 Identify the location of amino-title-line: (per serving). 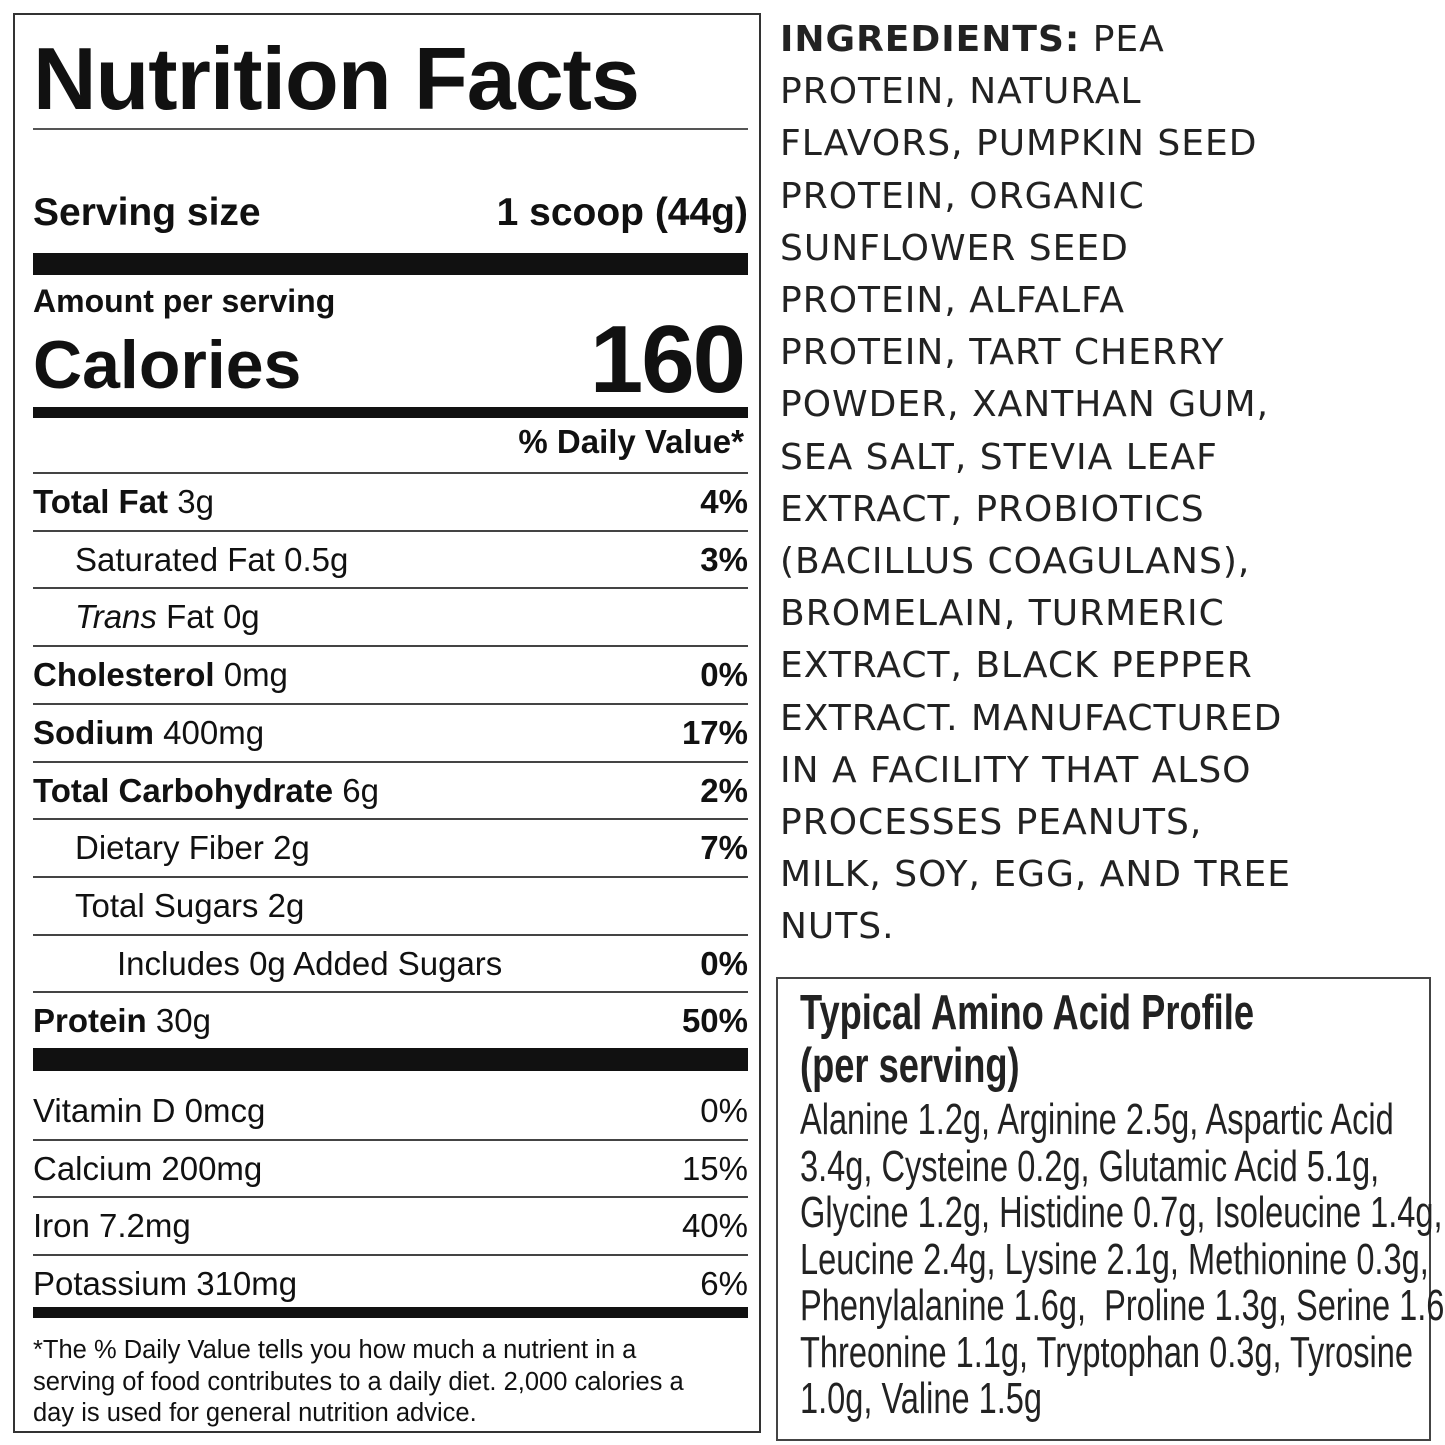
(910, 1066).